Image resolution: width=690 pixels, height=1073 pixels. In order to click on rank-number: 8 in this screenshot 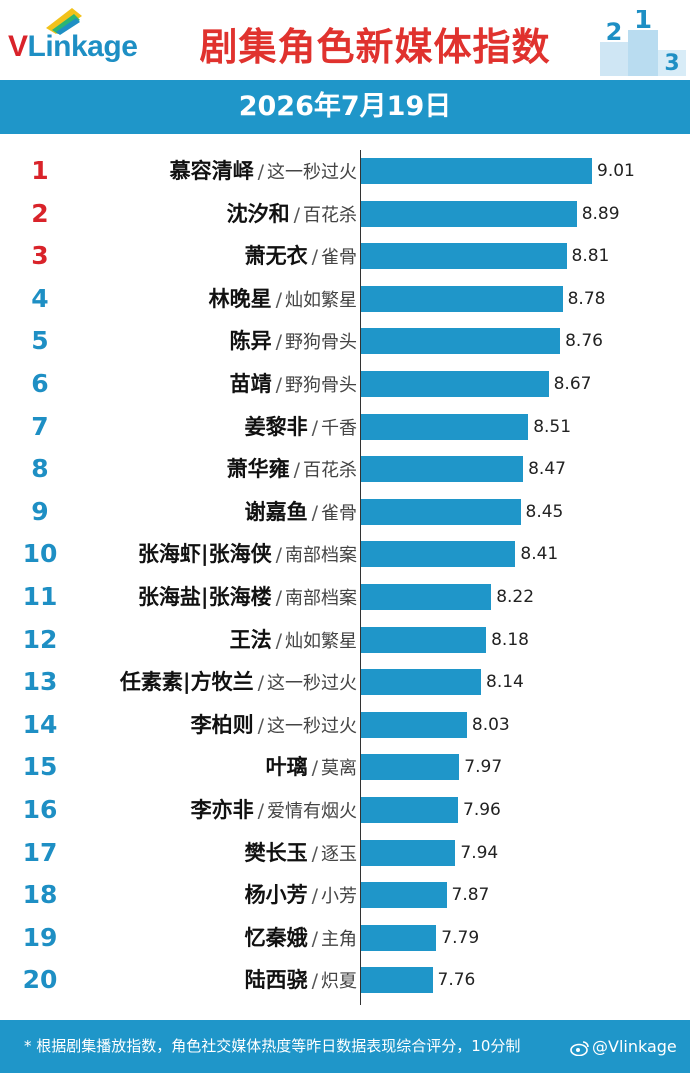, I will do `click(40, 469)`.